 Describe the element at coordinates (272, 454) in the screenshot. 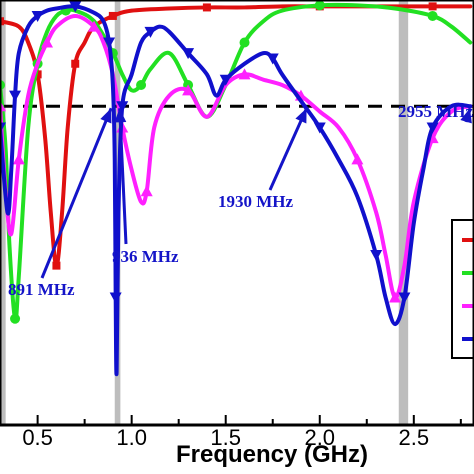

I see `x-axis-title: Frequency (GHz)` at that location.